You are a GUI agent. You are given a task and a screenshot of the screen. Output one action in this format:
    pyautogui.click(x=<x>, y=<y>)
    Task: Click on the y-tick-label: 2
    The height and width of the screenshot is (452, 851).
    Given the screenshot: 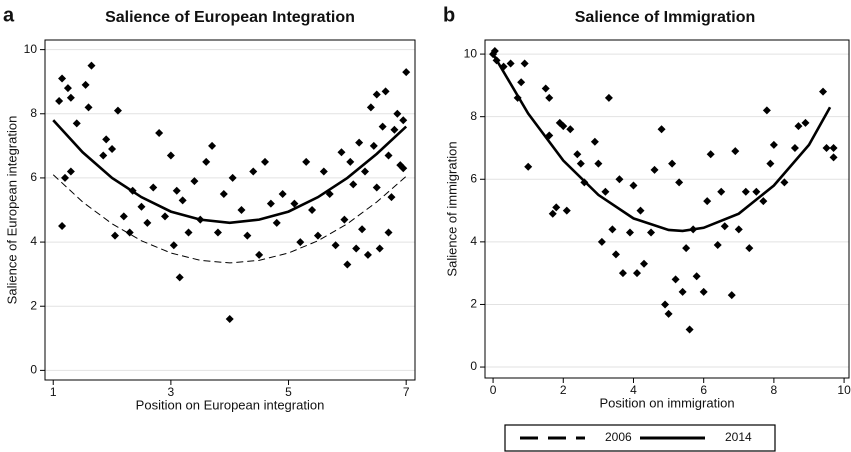 What is the action you would take?
    pyautogui.click(x=33, y=305)
    